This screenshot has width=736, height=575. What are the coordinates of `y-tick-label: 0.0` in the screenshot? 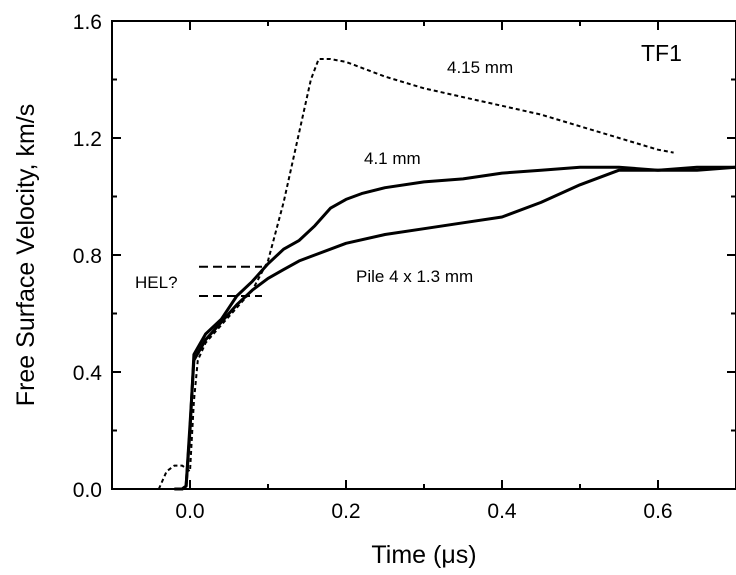 It's located at (87, 490).